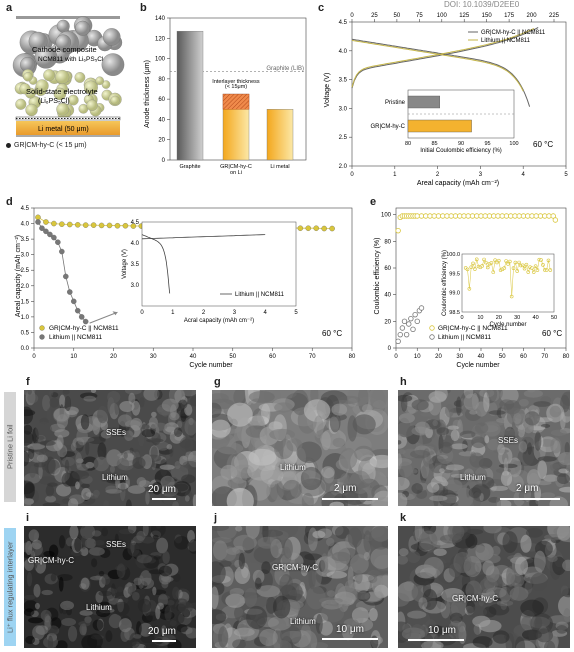 The height and width of the screenshot is (652, 574). Describe the element at coordinates (25, 302) in the screenshot. I see `chart-d-ytick-label: 1.5` at that location.